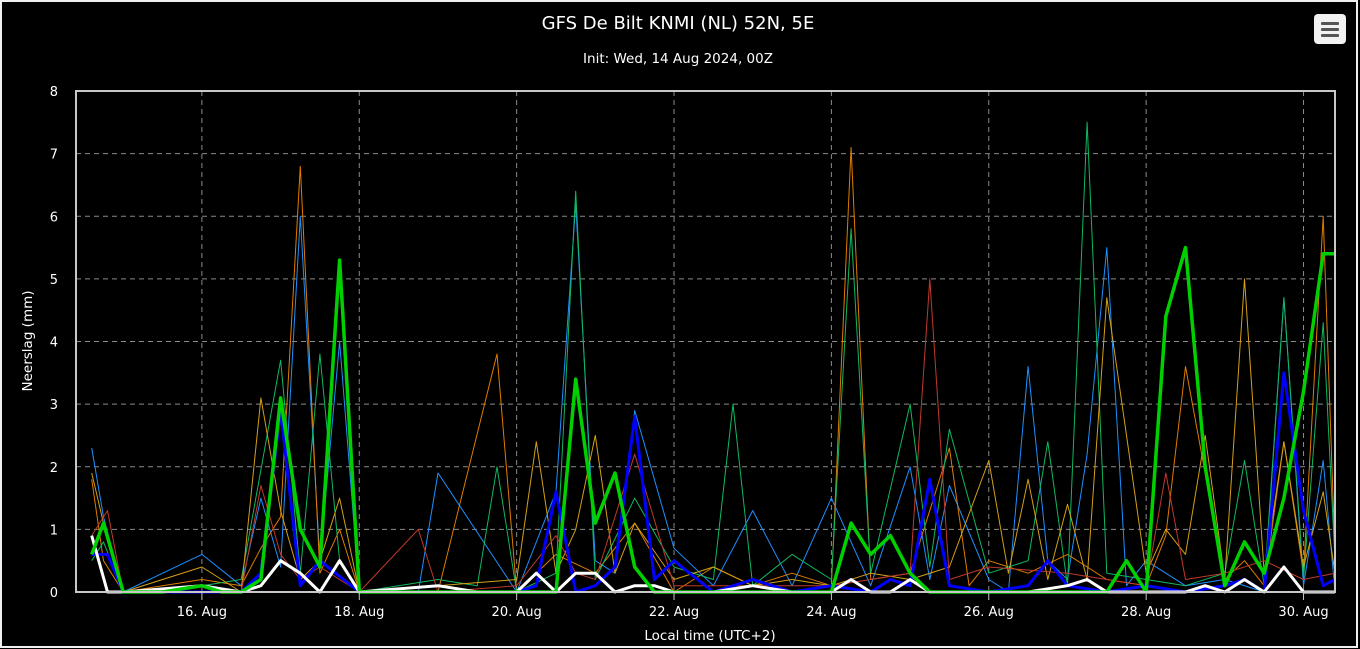 The width and height of the screenshot is (1360, 649). Describe the element at coordinates (54, 593) in the screenshot. I see `y-tick-label: 0` at that location.